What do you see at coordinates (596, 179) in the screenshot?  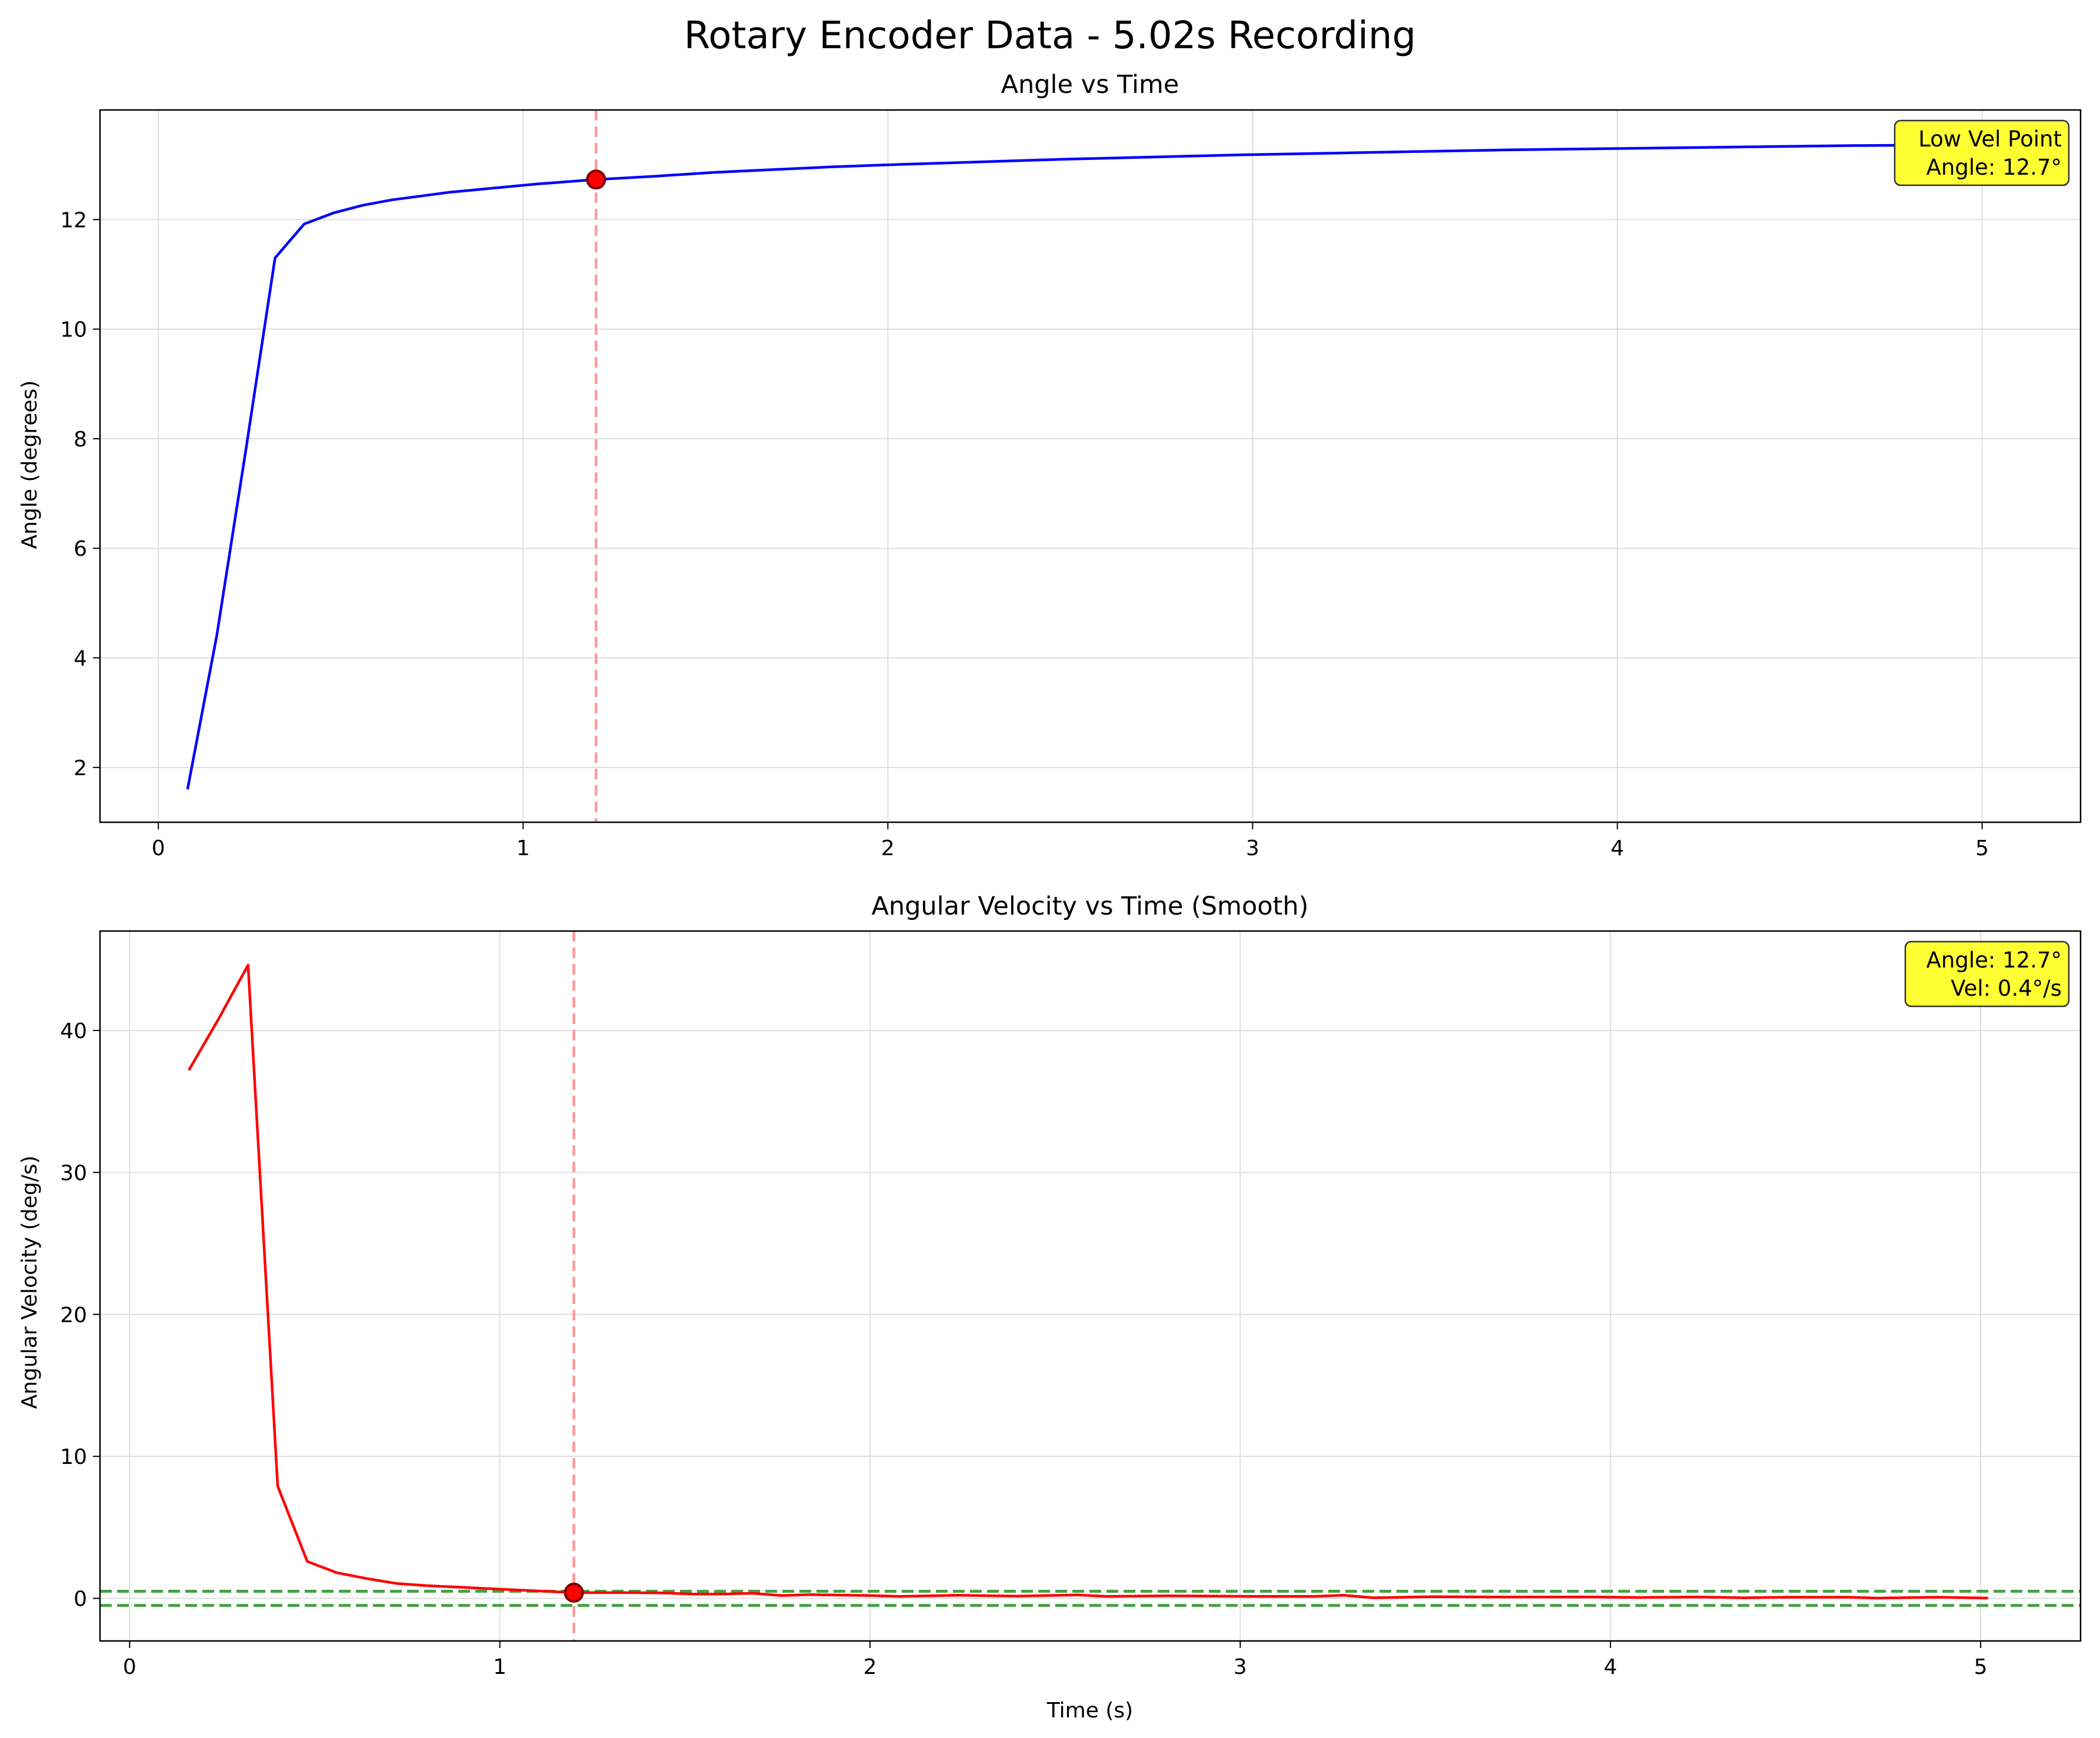 I see `angle-low-vel-marker` at bounding box center [596, 179].